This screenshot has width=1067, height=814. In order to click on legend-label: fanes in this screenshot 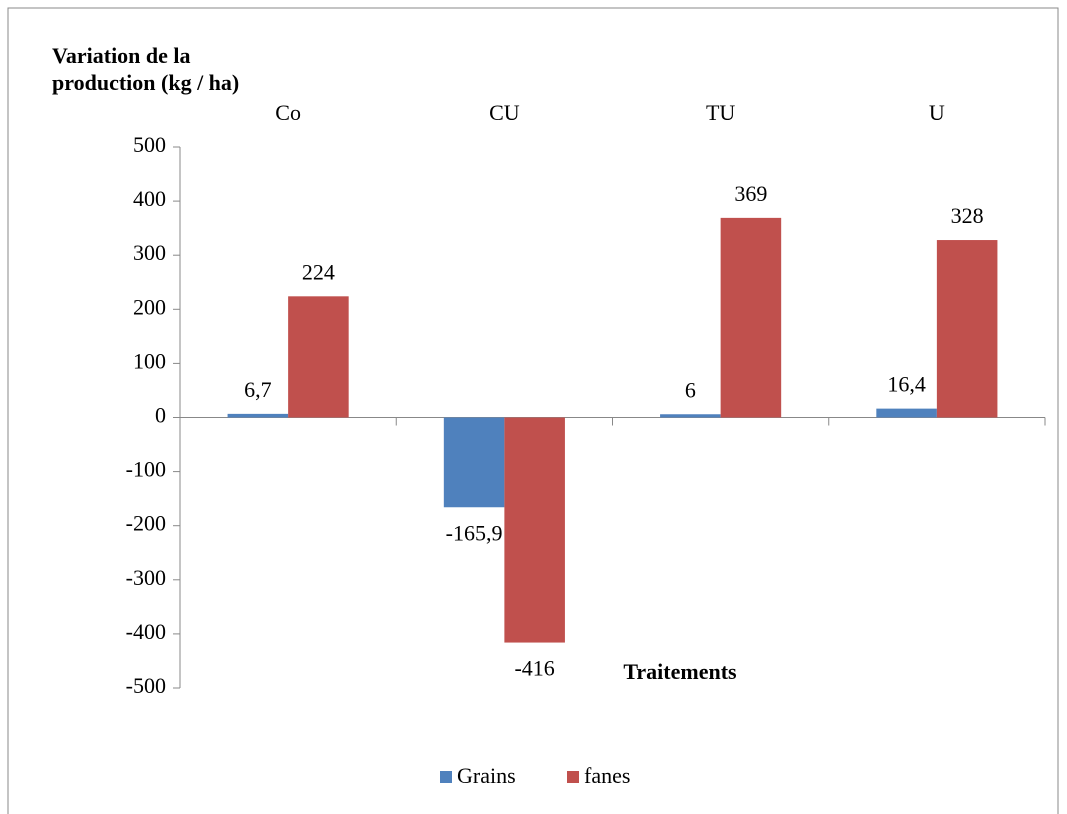, I will do `click(607, 775)`.